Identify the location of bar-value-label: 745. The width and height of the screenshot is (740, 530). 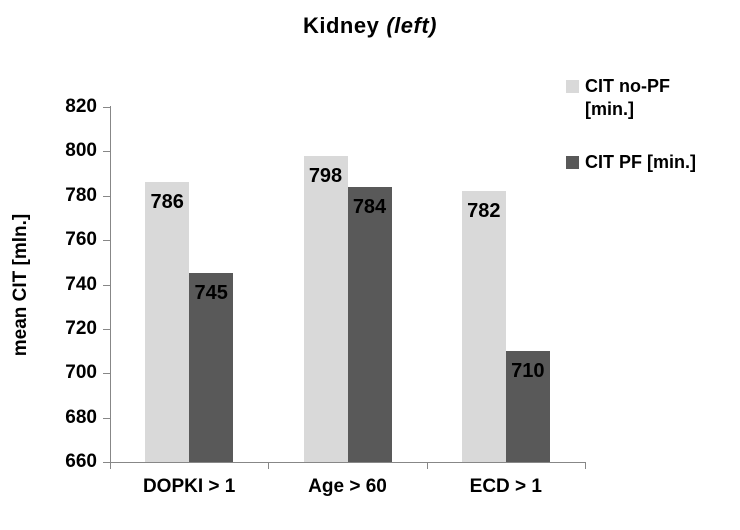
(211, 293).